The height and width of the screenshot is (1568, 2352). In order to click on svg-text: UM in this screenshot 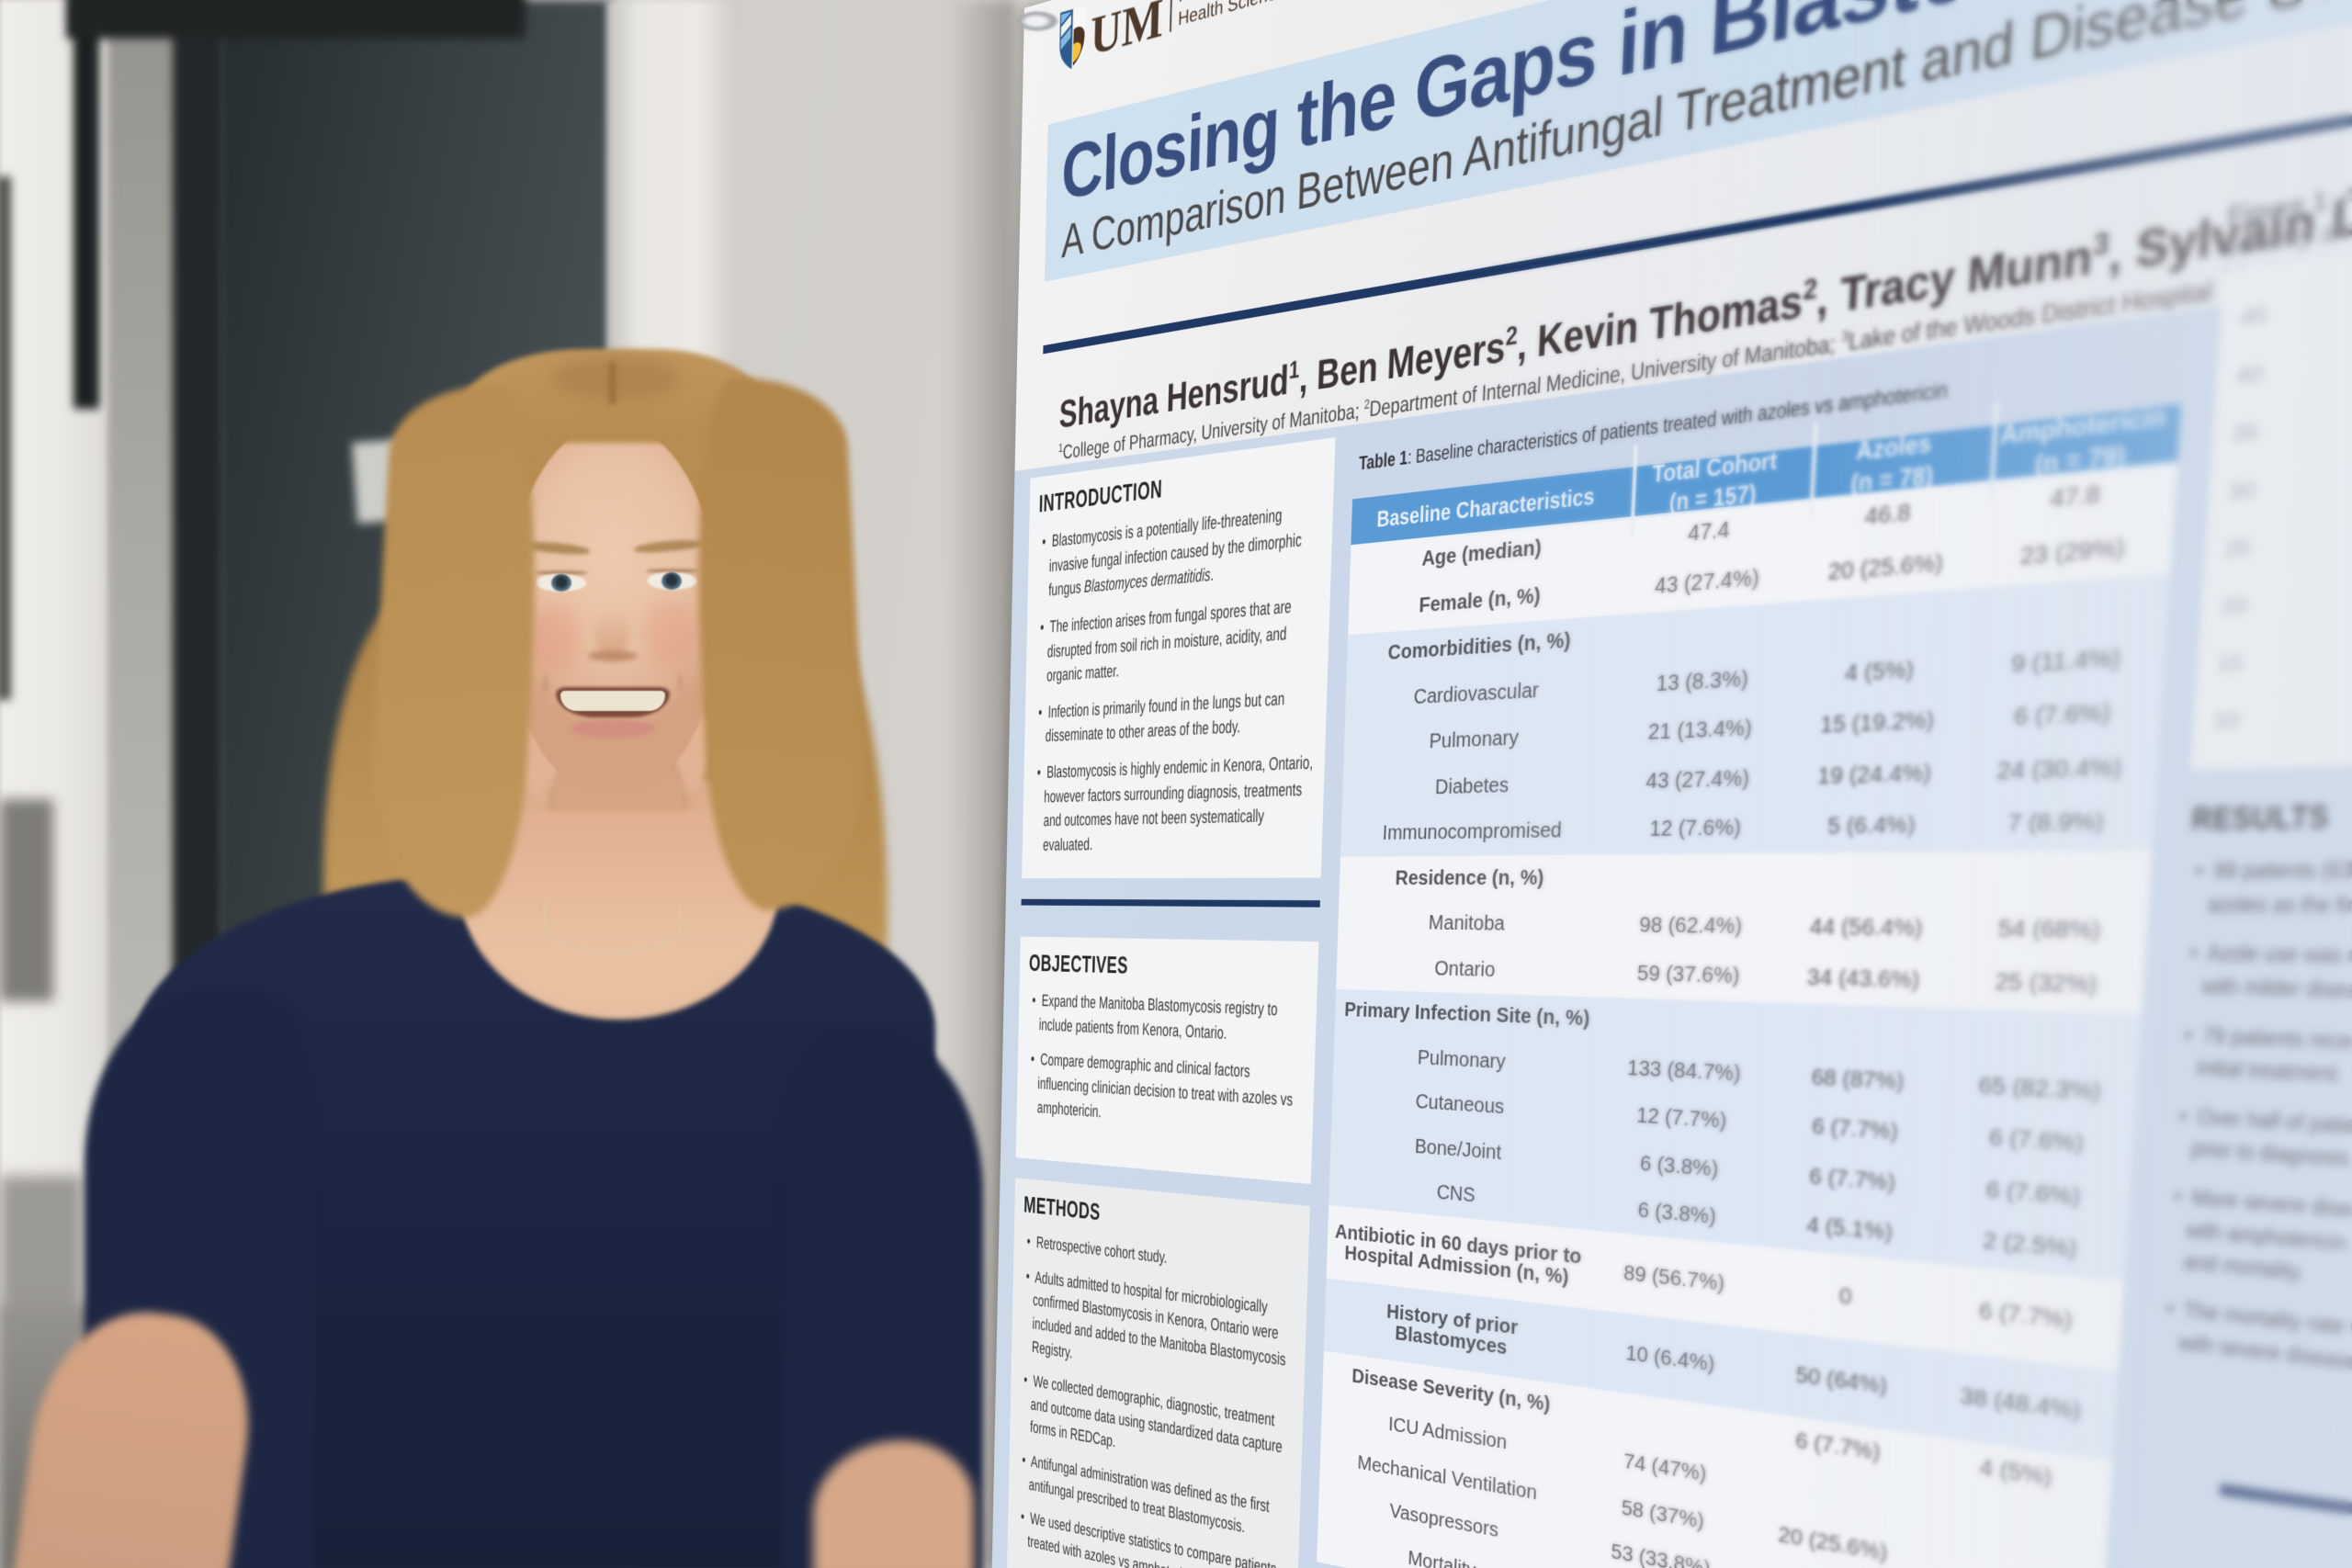, I will do `click(1127, 34)`.